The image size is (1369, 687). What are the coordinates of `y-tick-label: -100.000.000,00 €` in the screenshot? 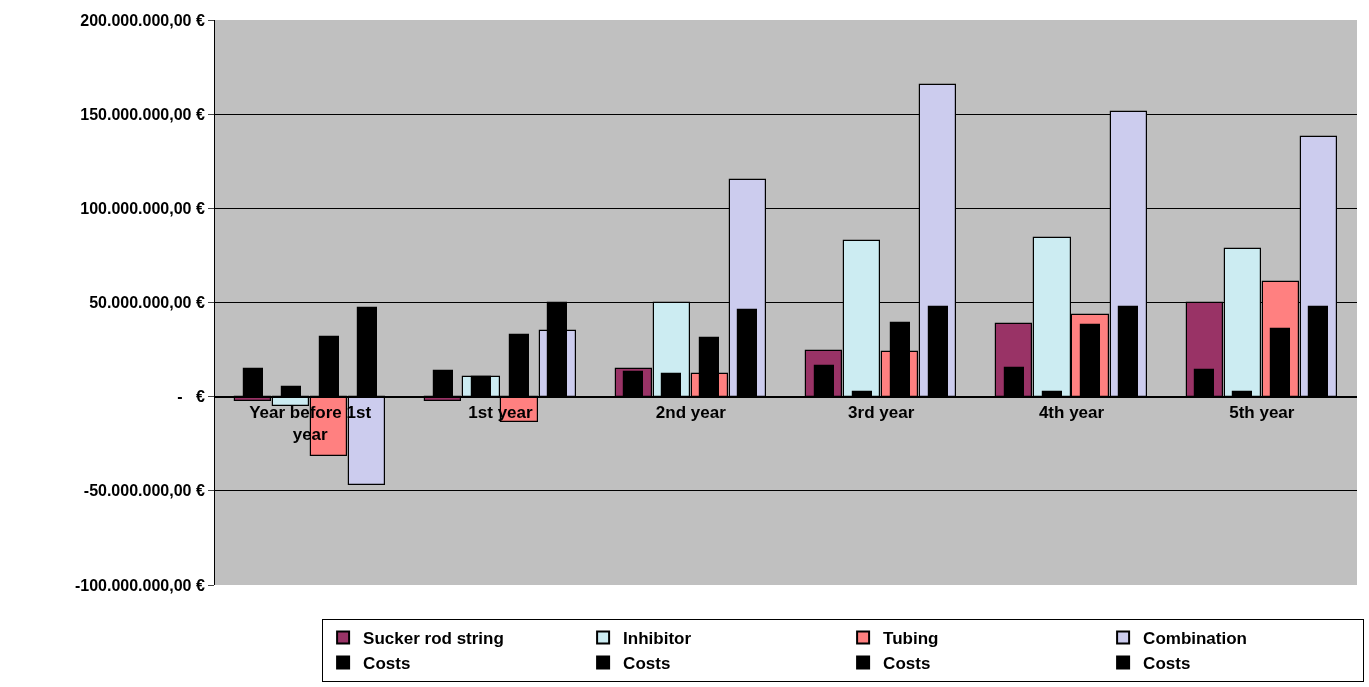 It's located at (139, 585).